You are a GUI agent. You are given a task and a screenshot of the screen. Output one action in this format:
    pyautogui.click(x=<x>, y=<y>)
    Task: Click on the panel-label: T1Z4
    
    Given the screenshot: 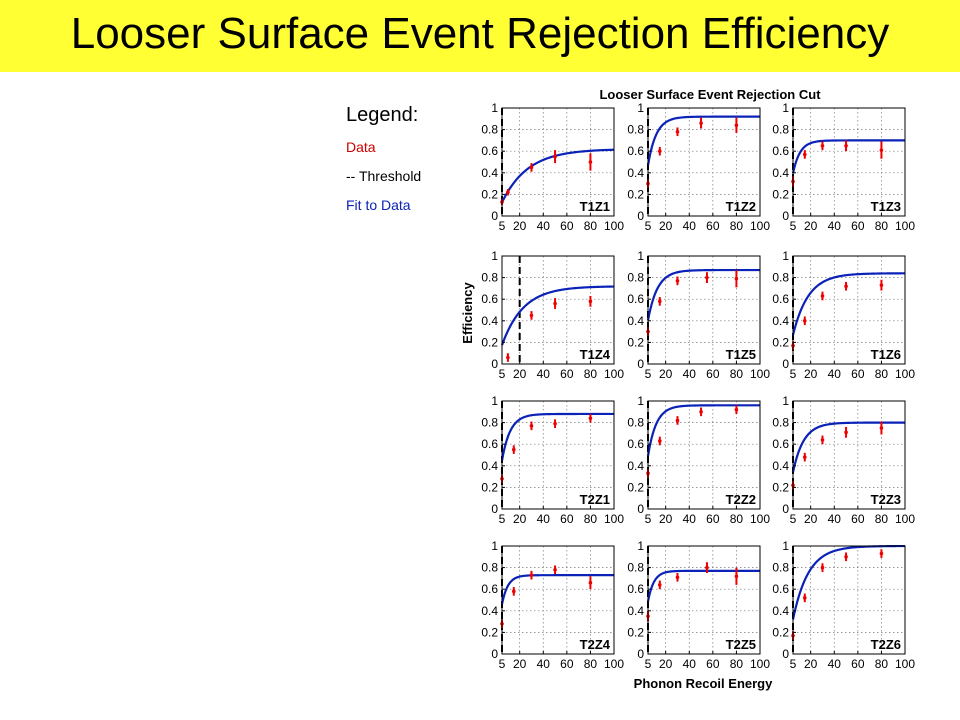 What is the action you would take?
    pyautogui.click(x=595, y=354)
    